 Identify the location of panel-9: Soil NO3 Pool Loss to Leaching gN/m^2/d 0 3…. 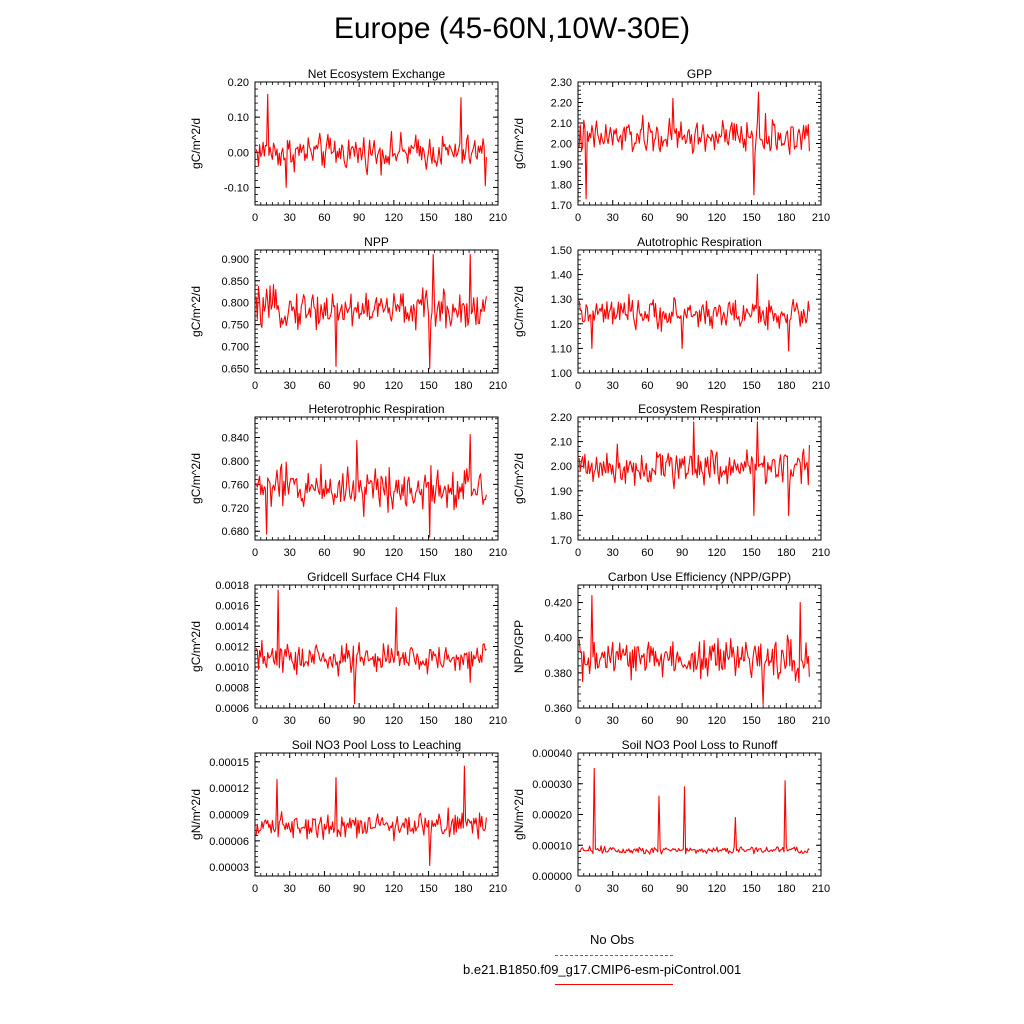
(348, 816).